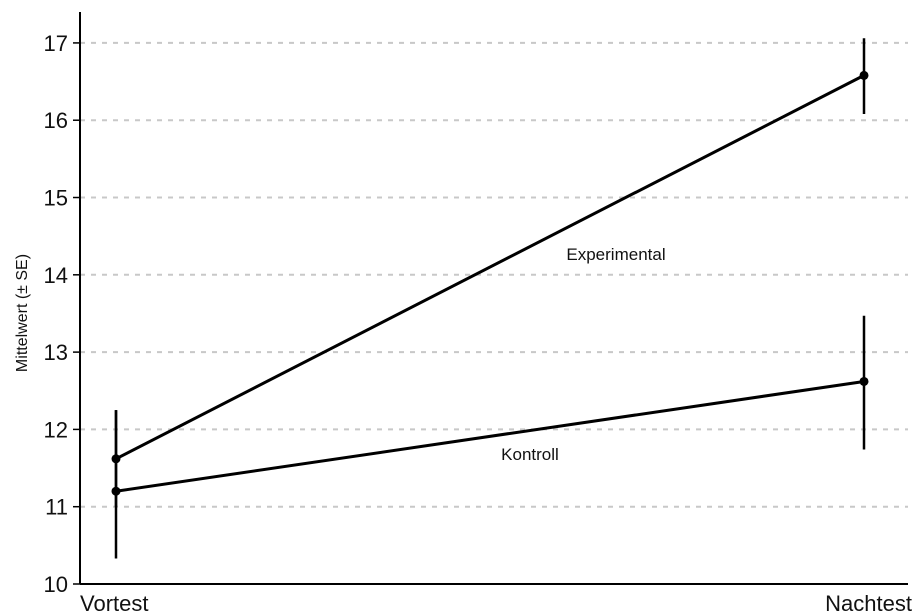 Image resolution: width=918 pixels, height=614 pixels. Describe the element at coordinates (496, 602) in the screenshot. I see `x-tick-labels: Vortest Nachtest` at that location.